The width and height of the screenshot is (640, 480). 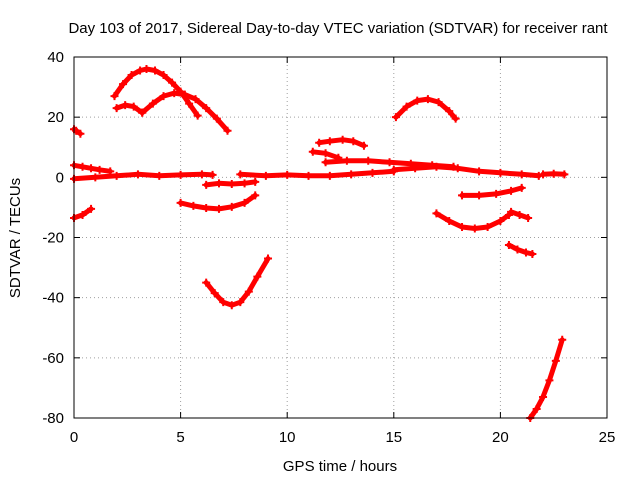 I want to click on y-tick-label: -20, so click(x=53, y=238).